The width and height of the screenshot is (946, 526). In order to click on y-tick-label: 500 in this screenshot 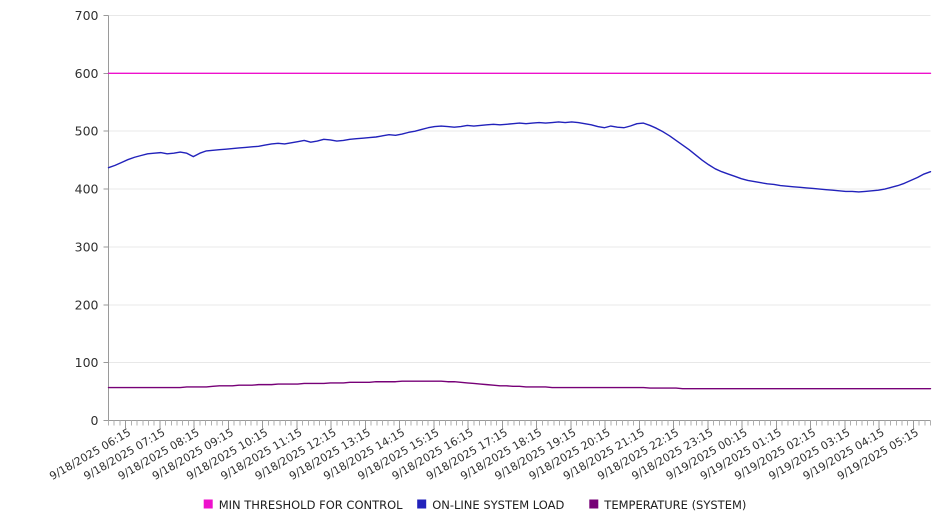, I will do `click(87, 131)`.